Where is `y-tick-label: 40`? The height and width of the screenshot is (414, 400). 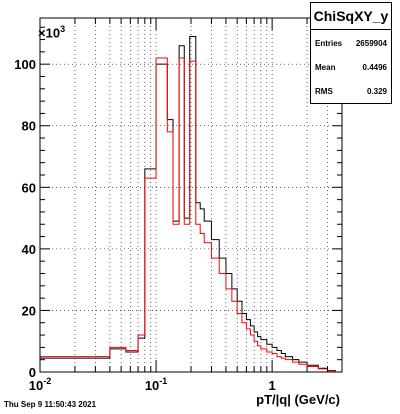 y-tick-label: 40 is located at coordinates (29, 249).